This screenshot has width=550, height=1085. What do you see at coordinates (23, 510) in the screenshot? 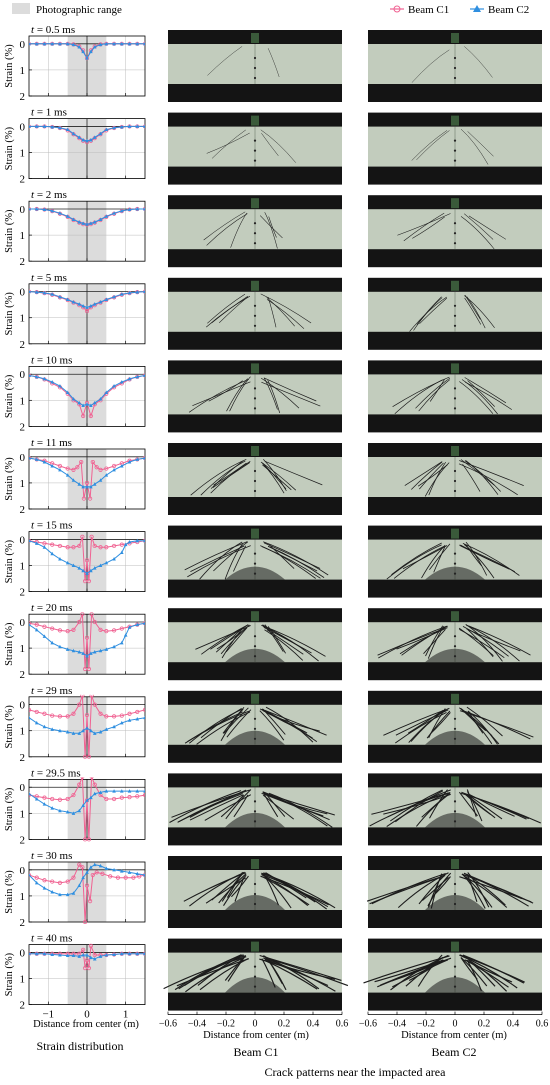
I see `y-tick-label: 2` at bounding box center [23, 510].